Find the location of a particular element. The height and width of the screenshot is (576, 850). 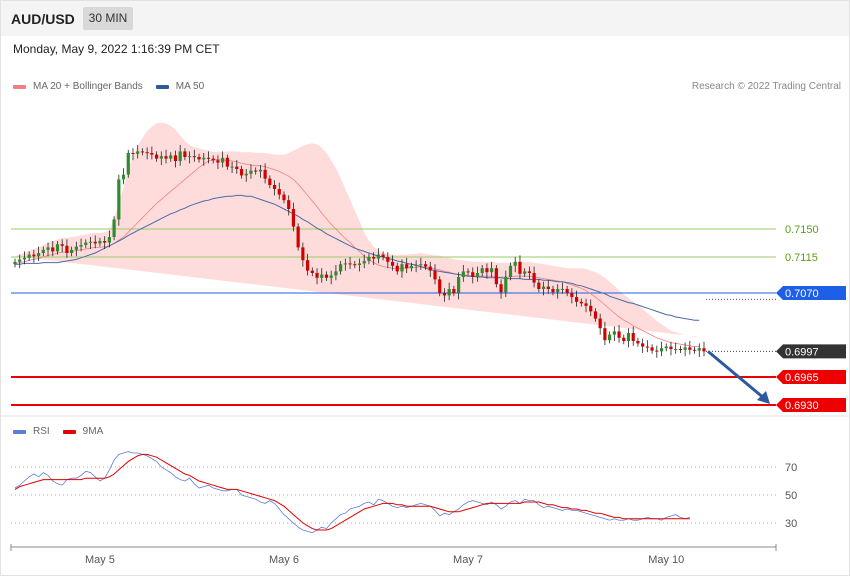

price-legend: MA 20 + Bollinger Bands MA 50 is located at coordinates (108, 86).